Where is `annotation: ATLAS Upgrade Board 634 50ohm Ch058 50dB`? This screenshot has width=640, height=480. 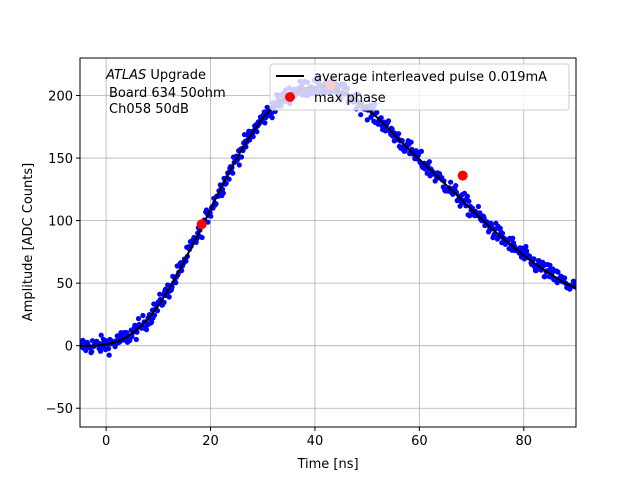
annotation: ATLAS Upgrade Board 634 50ohm Ch058 50dB is located at coordinates (165, 92).